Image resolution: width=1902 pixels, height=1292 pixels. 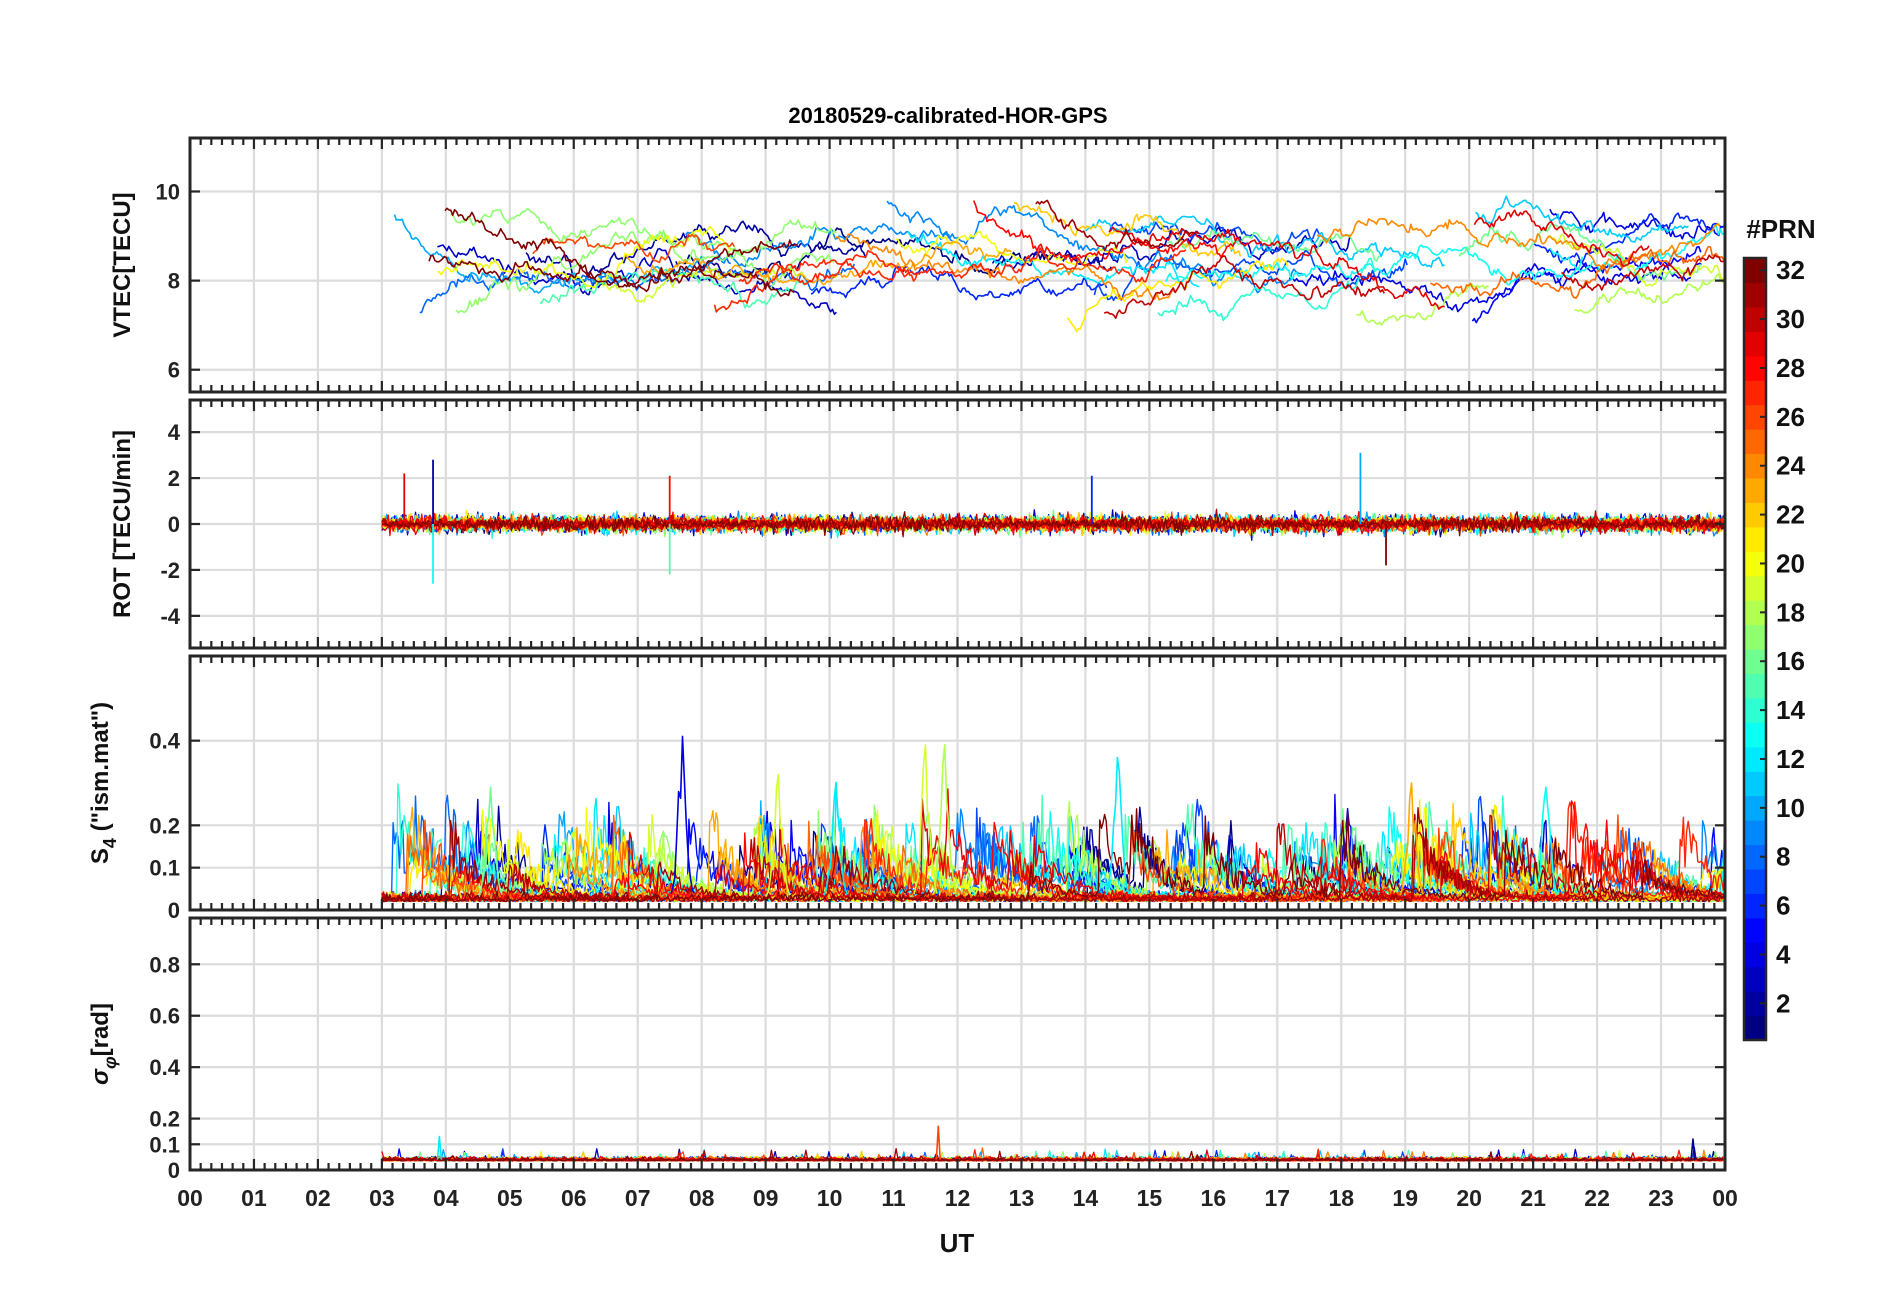 What do you see at coordinates (1012, 248) in the screenshot?
I see `vtec-series-prn20` at bounding box center [1012, 248].